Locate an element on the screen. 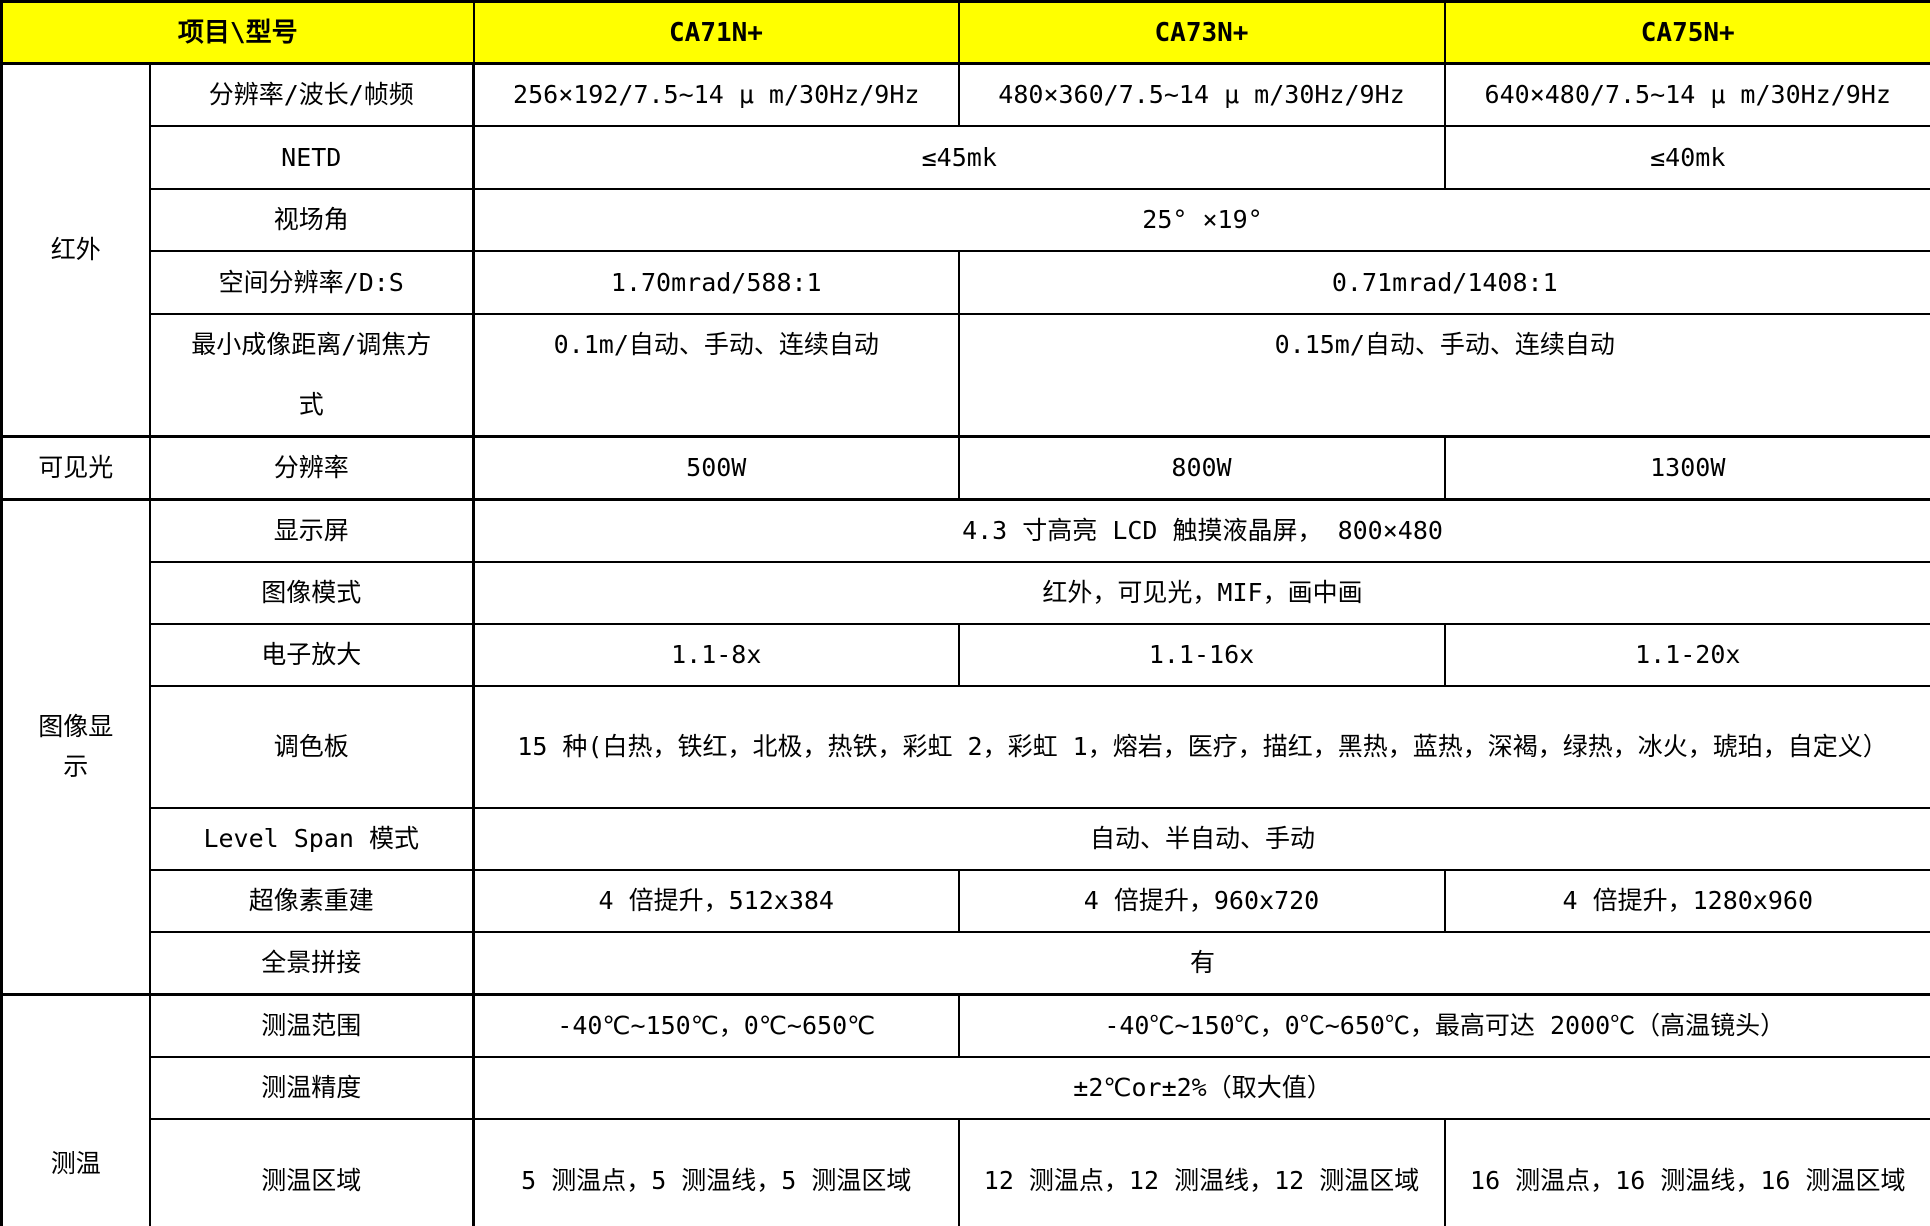 This screenshot has height=1226, width=1930. row-level-span: Level Span 模式 自动、半自动、手动 is located at coordinates (966, 839).